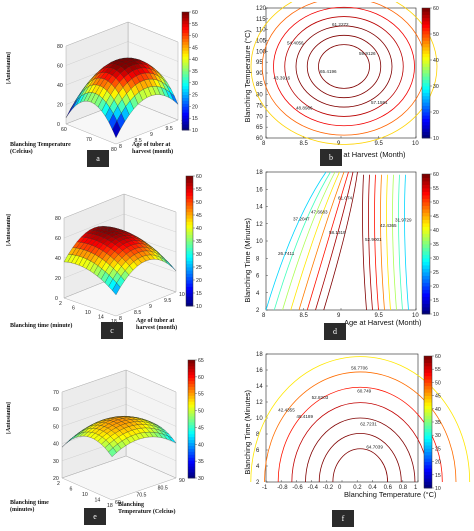 The image size is (474, 531). Describe the element at coordinates (436, 139) in the screenshot. I see `svg-b-colorbar-tick-label: 10` at that location.